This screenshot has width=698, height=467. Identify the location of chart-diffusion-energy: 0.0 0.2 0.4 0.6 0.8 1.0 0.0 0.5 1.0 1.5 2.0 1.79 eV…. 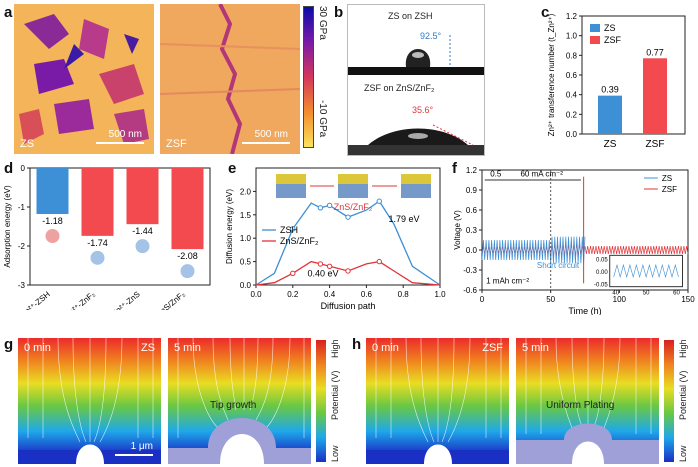
(335, 238).